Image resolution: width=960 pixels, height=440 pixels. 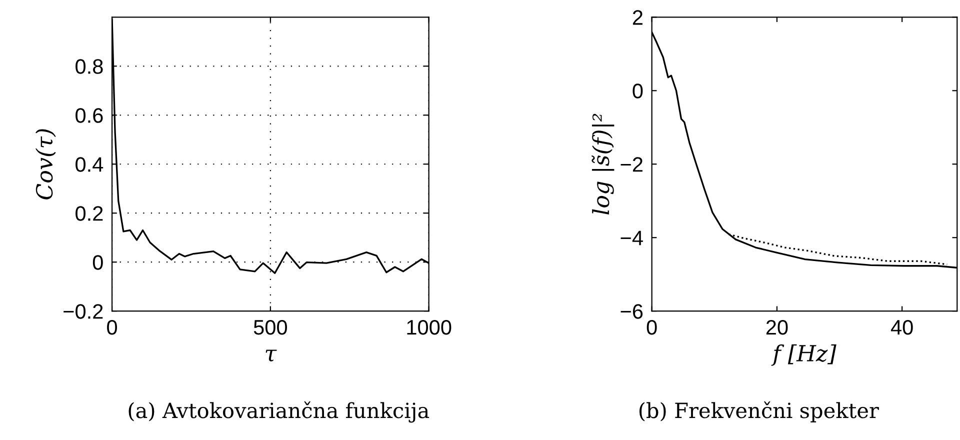 What do you see at coordinates (279, 412) in the screenshot?
I see `text: (a) Avtokovariančna funkcija` at bounding box center [279, 412].